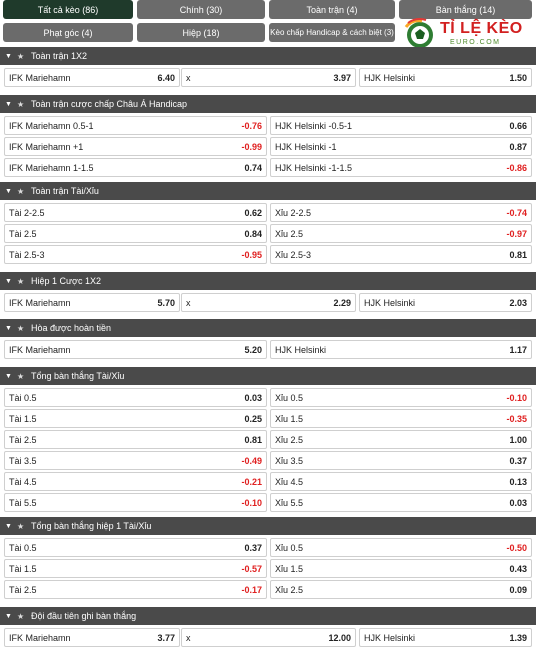  Describe the element at coordinates (401, 502) in the screenshot. I see `odds-cell: Xỉu 5.5 0.03` at that location.